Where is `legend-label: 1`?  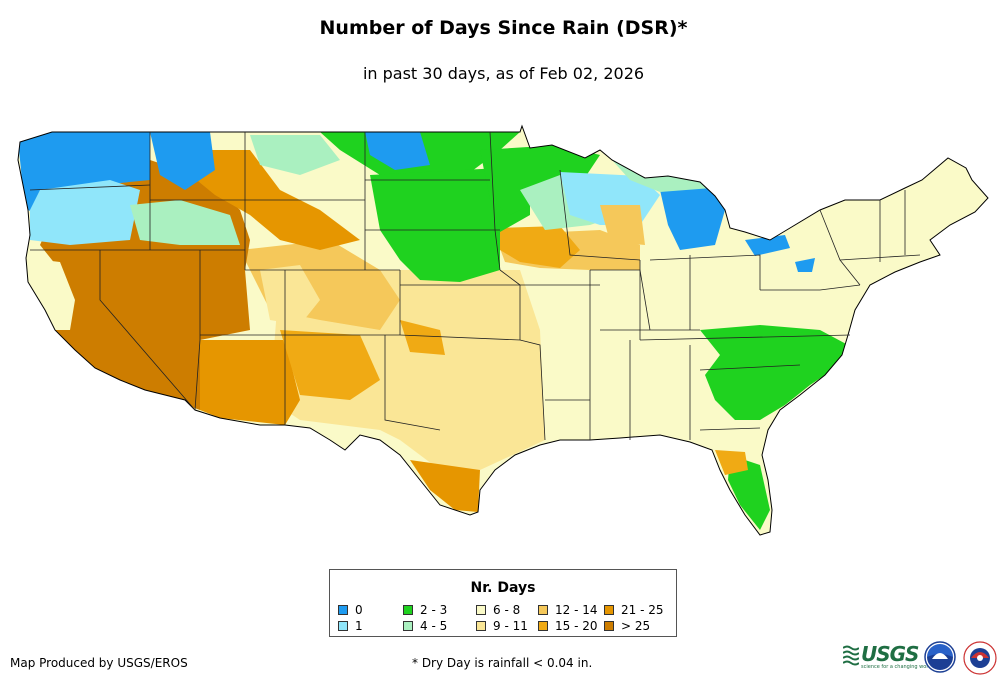
legend-label: 1 is located at coordinates (359, 626).